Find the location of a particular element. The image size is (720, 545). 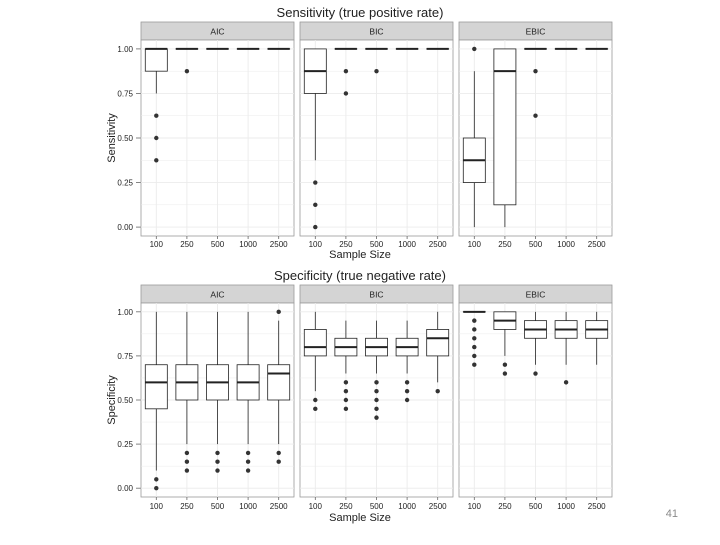

facet-label: EBIC is located at coordinates (536, 32).